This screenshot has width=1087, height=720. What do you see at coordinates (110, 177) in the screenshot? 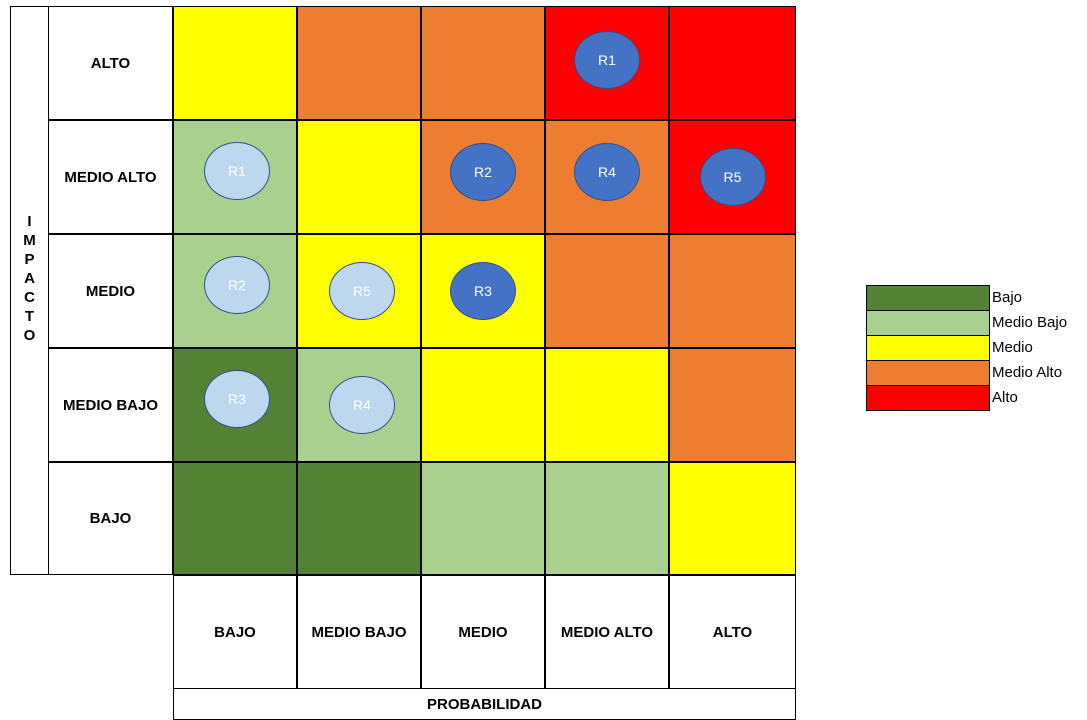
I see `row-label-medio-alto: MEDIO ALTO` at bounding box center [110, 177].